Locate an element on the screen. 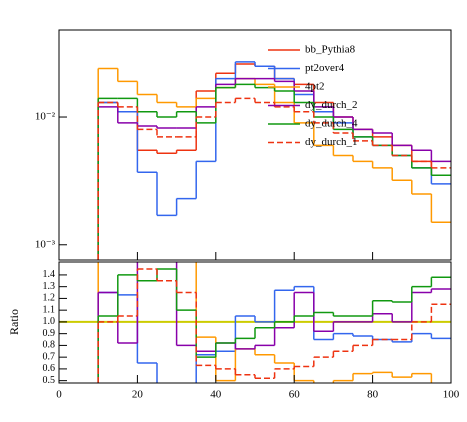  y-tick-label: 10⁻² is located at coordinates (45, 117).